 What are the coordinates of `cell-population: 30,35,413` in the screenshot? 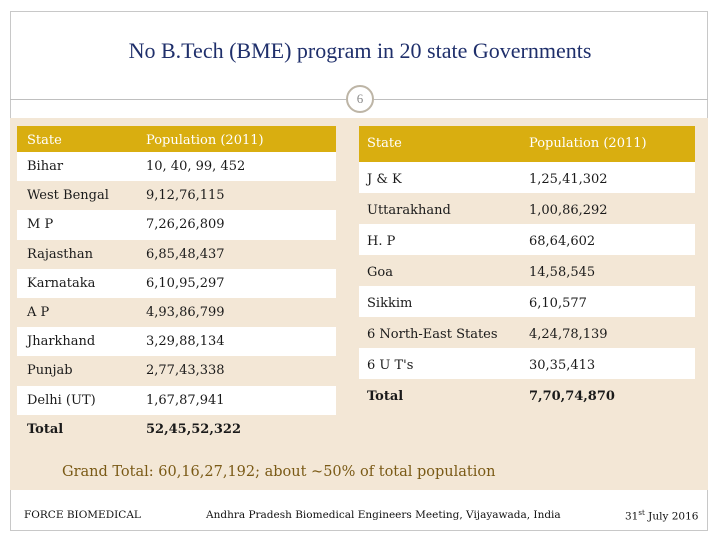 It's located at (562, 365).